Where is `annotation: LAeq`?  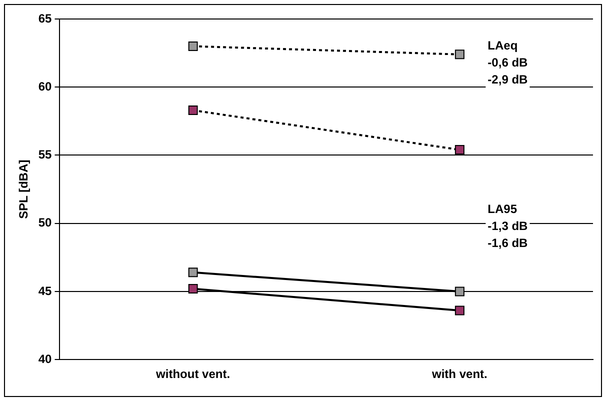 annotation: LAeq is located at coordinates (503, 45).